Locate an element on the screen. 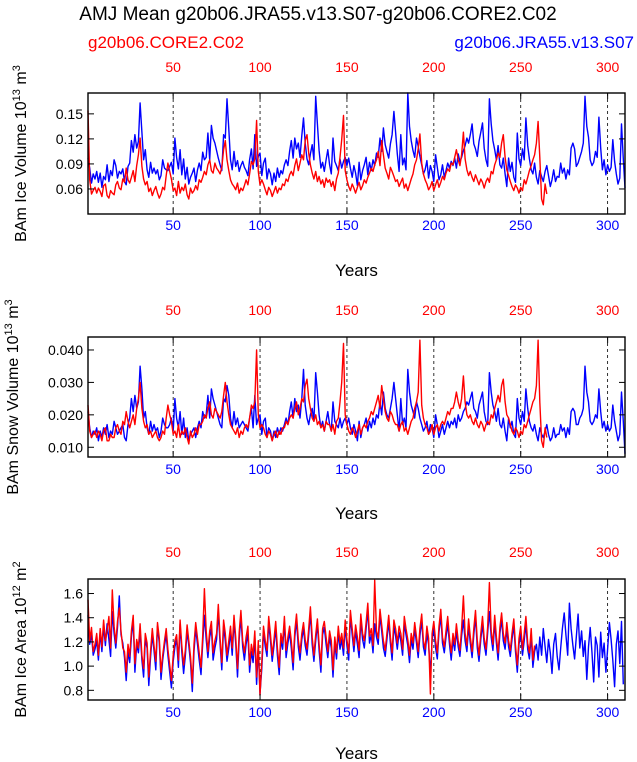 This screenshot has width=637, height=762. y-axis-label: BAm Ice Area 1012 m2 is located at coordinates (20, 639).